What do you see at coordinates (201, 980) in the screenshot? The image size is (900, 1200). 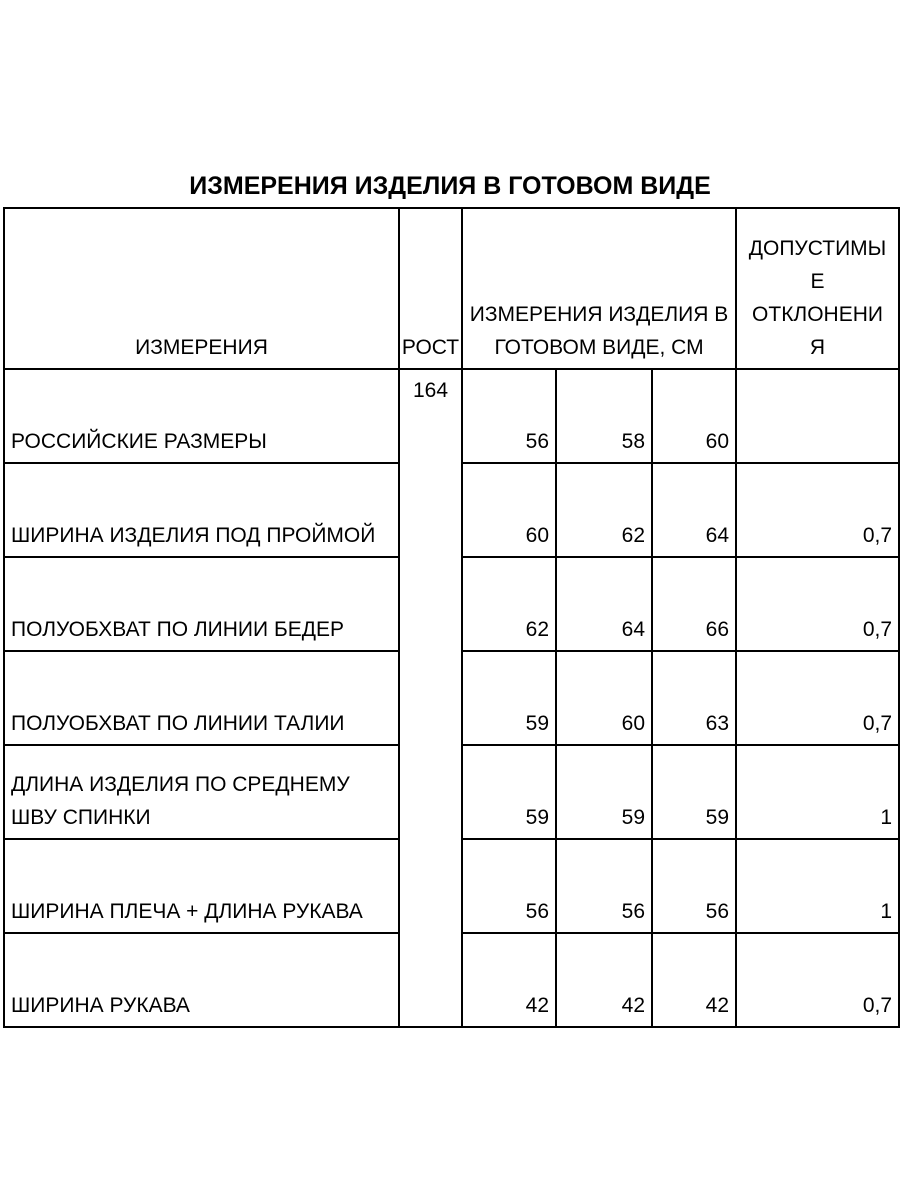 I see `measurement-name: ШИРИНА РУКАВА` at bounding box center [201, 980].